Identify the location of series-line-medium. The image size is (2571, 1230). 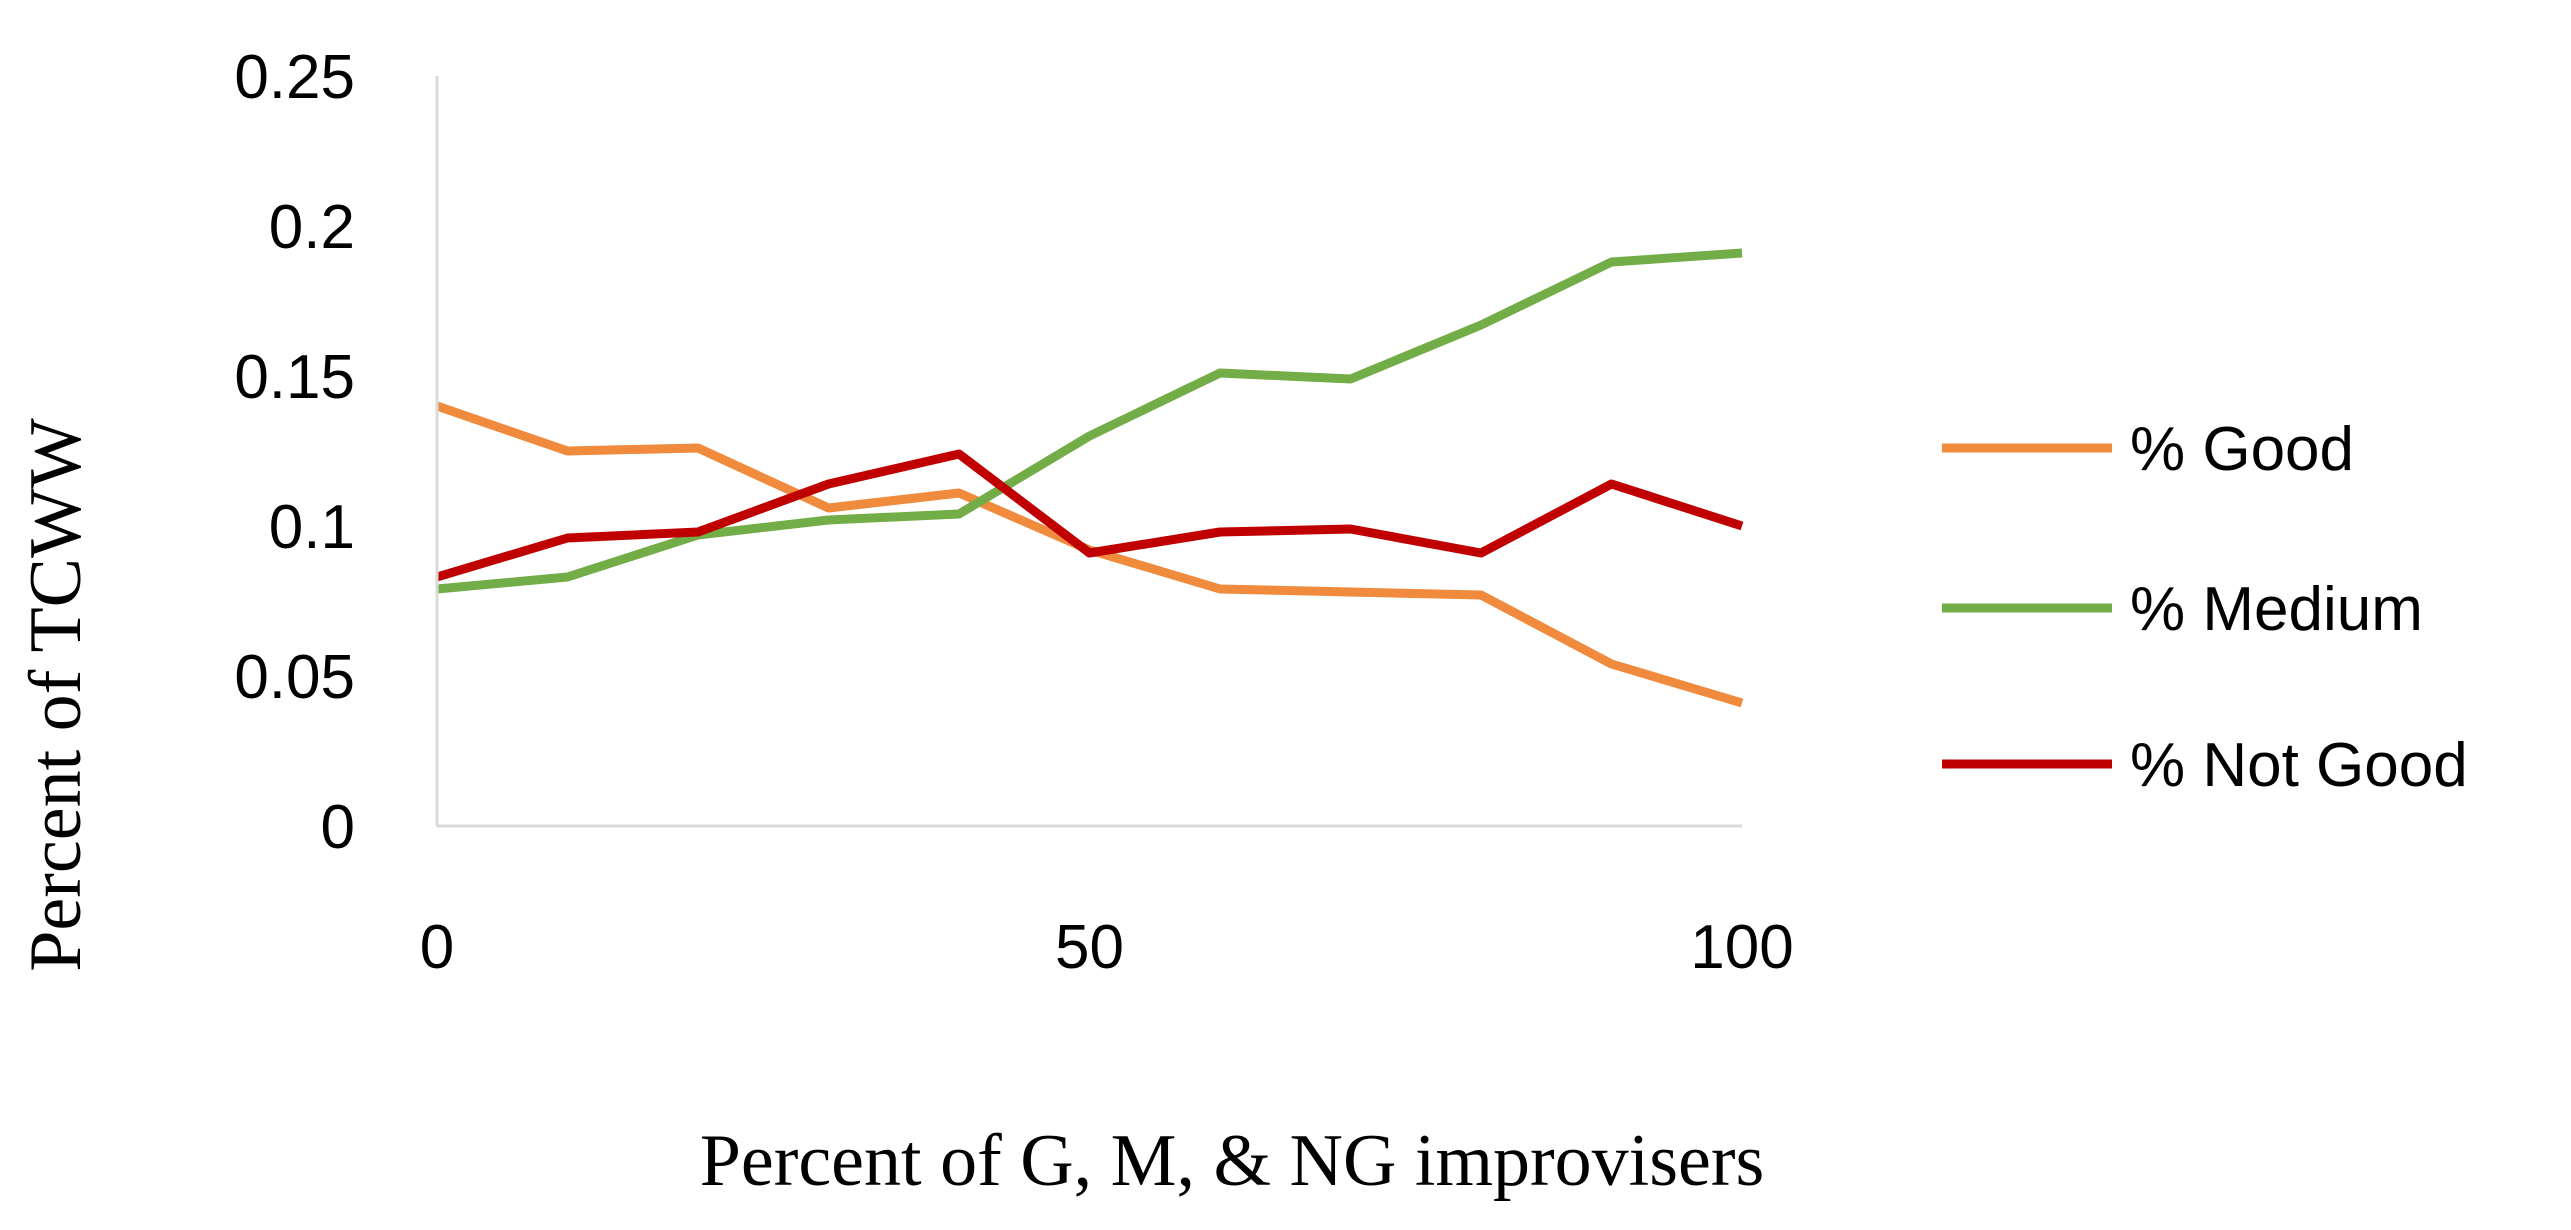
(1089, 421).